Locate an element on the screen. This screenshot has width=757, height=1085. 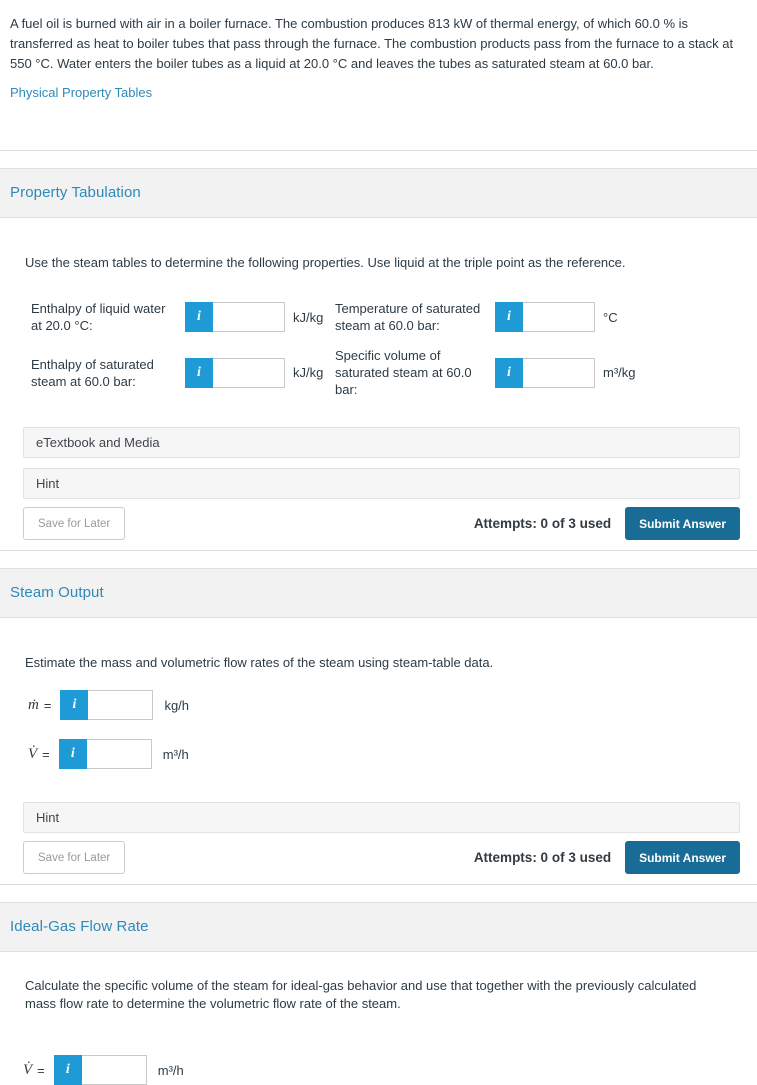
physical-property-tables-link: Physical Property Tables is located at coordinates (81, 92).